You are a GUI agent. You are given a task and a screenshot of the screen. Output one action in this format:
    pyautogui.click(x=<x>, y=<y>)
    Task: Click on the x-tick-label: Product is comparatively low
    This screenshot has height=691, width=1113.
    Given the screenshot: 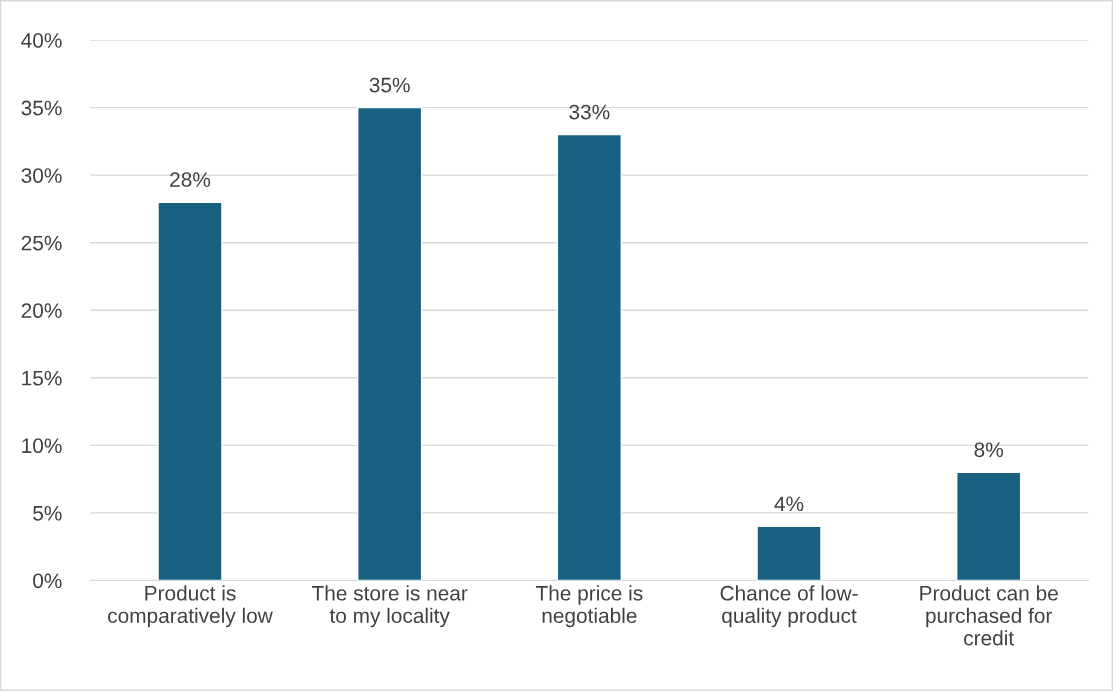 What is the action you would take?
    pyautogui.click(x=190, y=606)
    